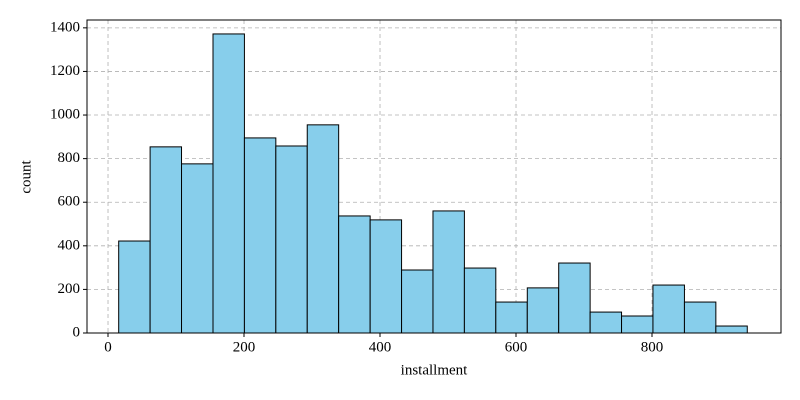 The image size is (800, 400). I want to click on y-tick-label: 800, so click(69, 158).